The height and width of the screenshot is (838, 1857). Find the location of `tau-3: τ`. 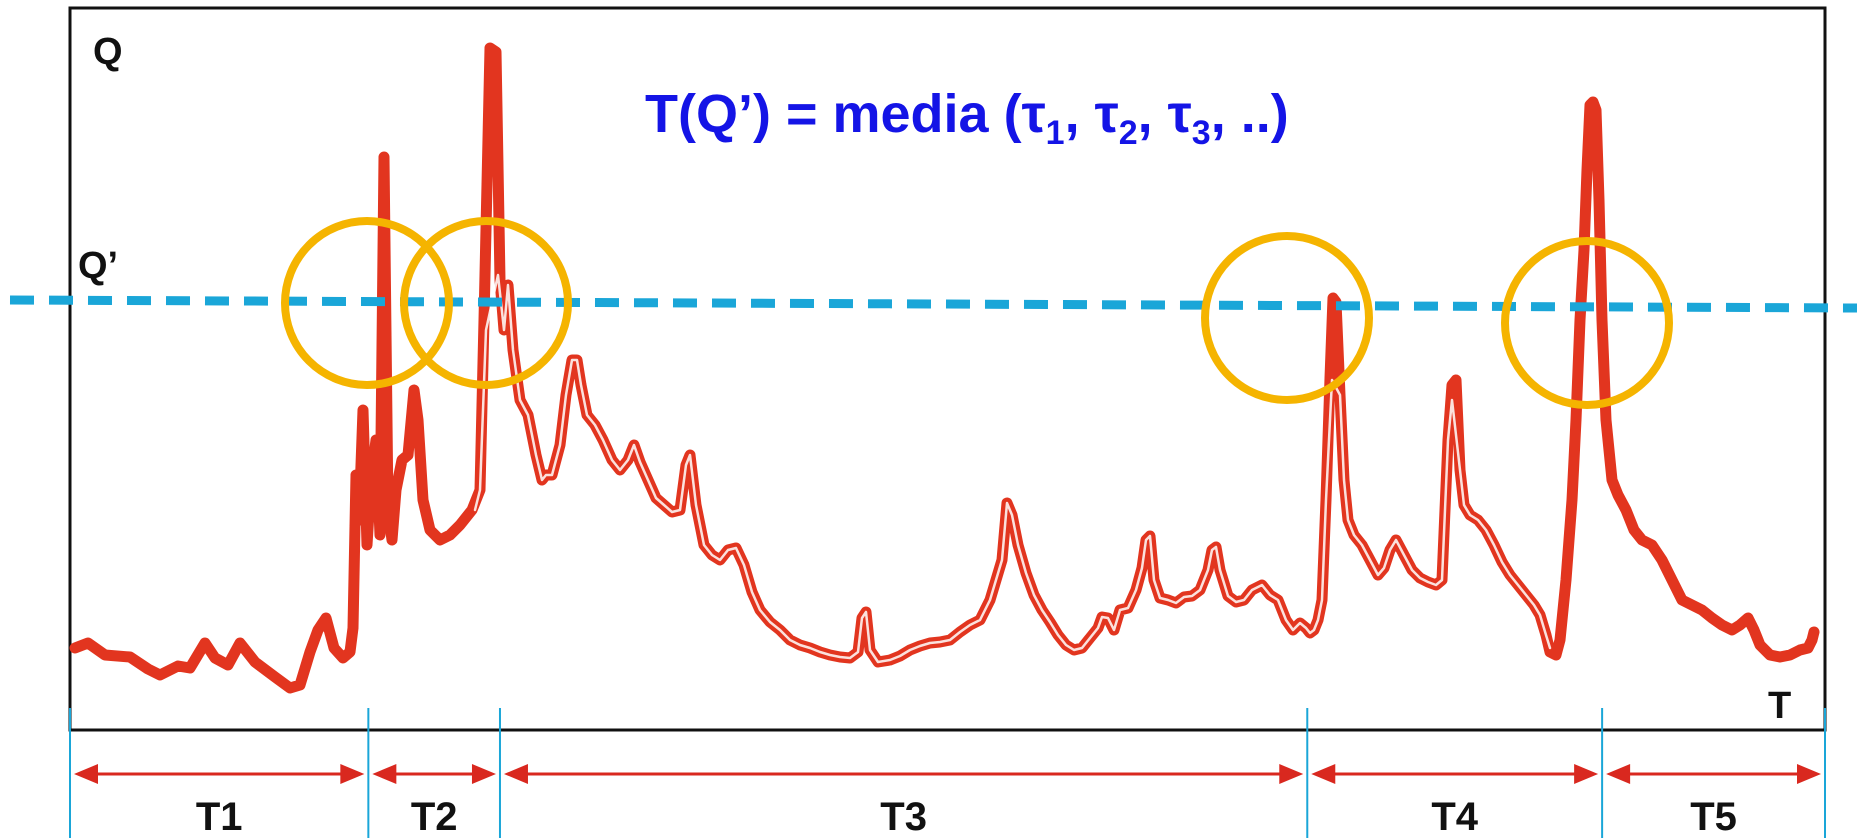

tau-3: τ is located at coordinates (1180, 114).